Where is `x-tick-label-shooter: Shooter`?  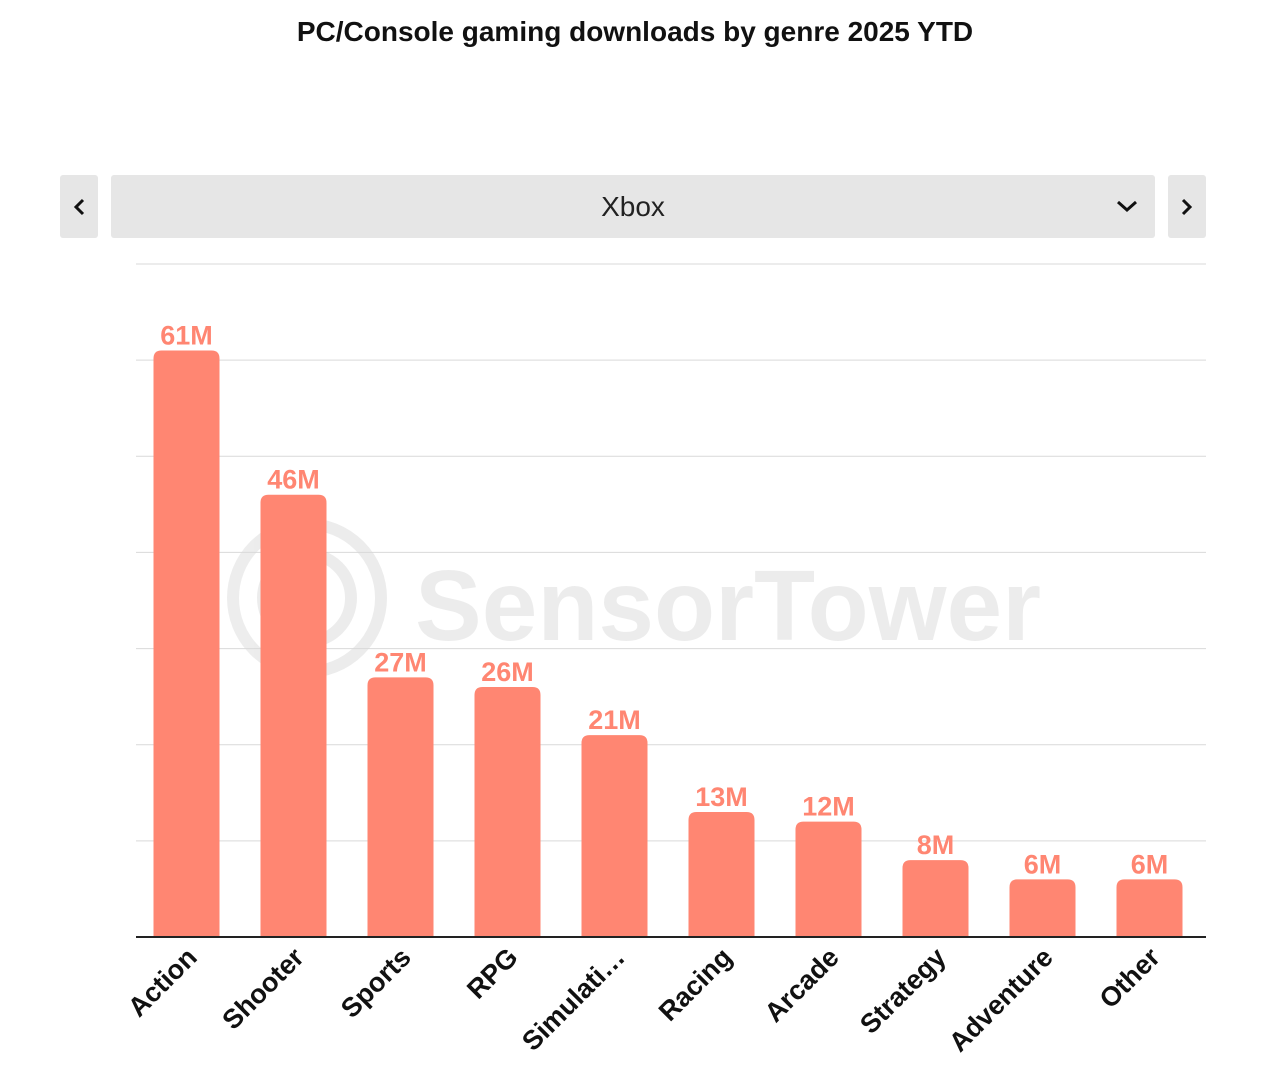 x-tick-label-shooter: Shooter is located at coordinates (263, 989).